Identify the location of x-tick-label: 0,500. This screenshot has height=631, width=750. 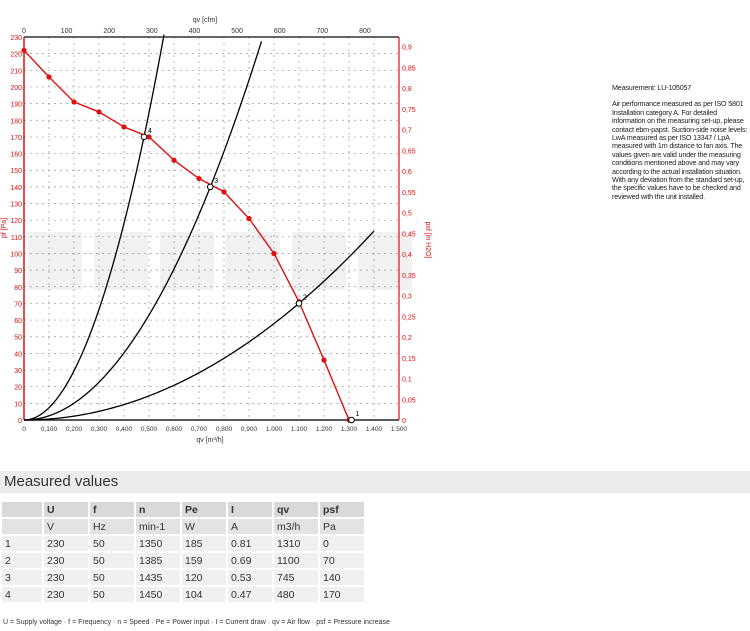
(149, 429).